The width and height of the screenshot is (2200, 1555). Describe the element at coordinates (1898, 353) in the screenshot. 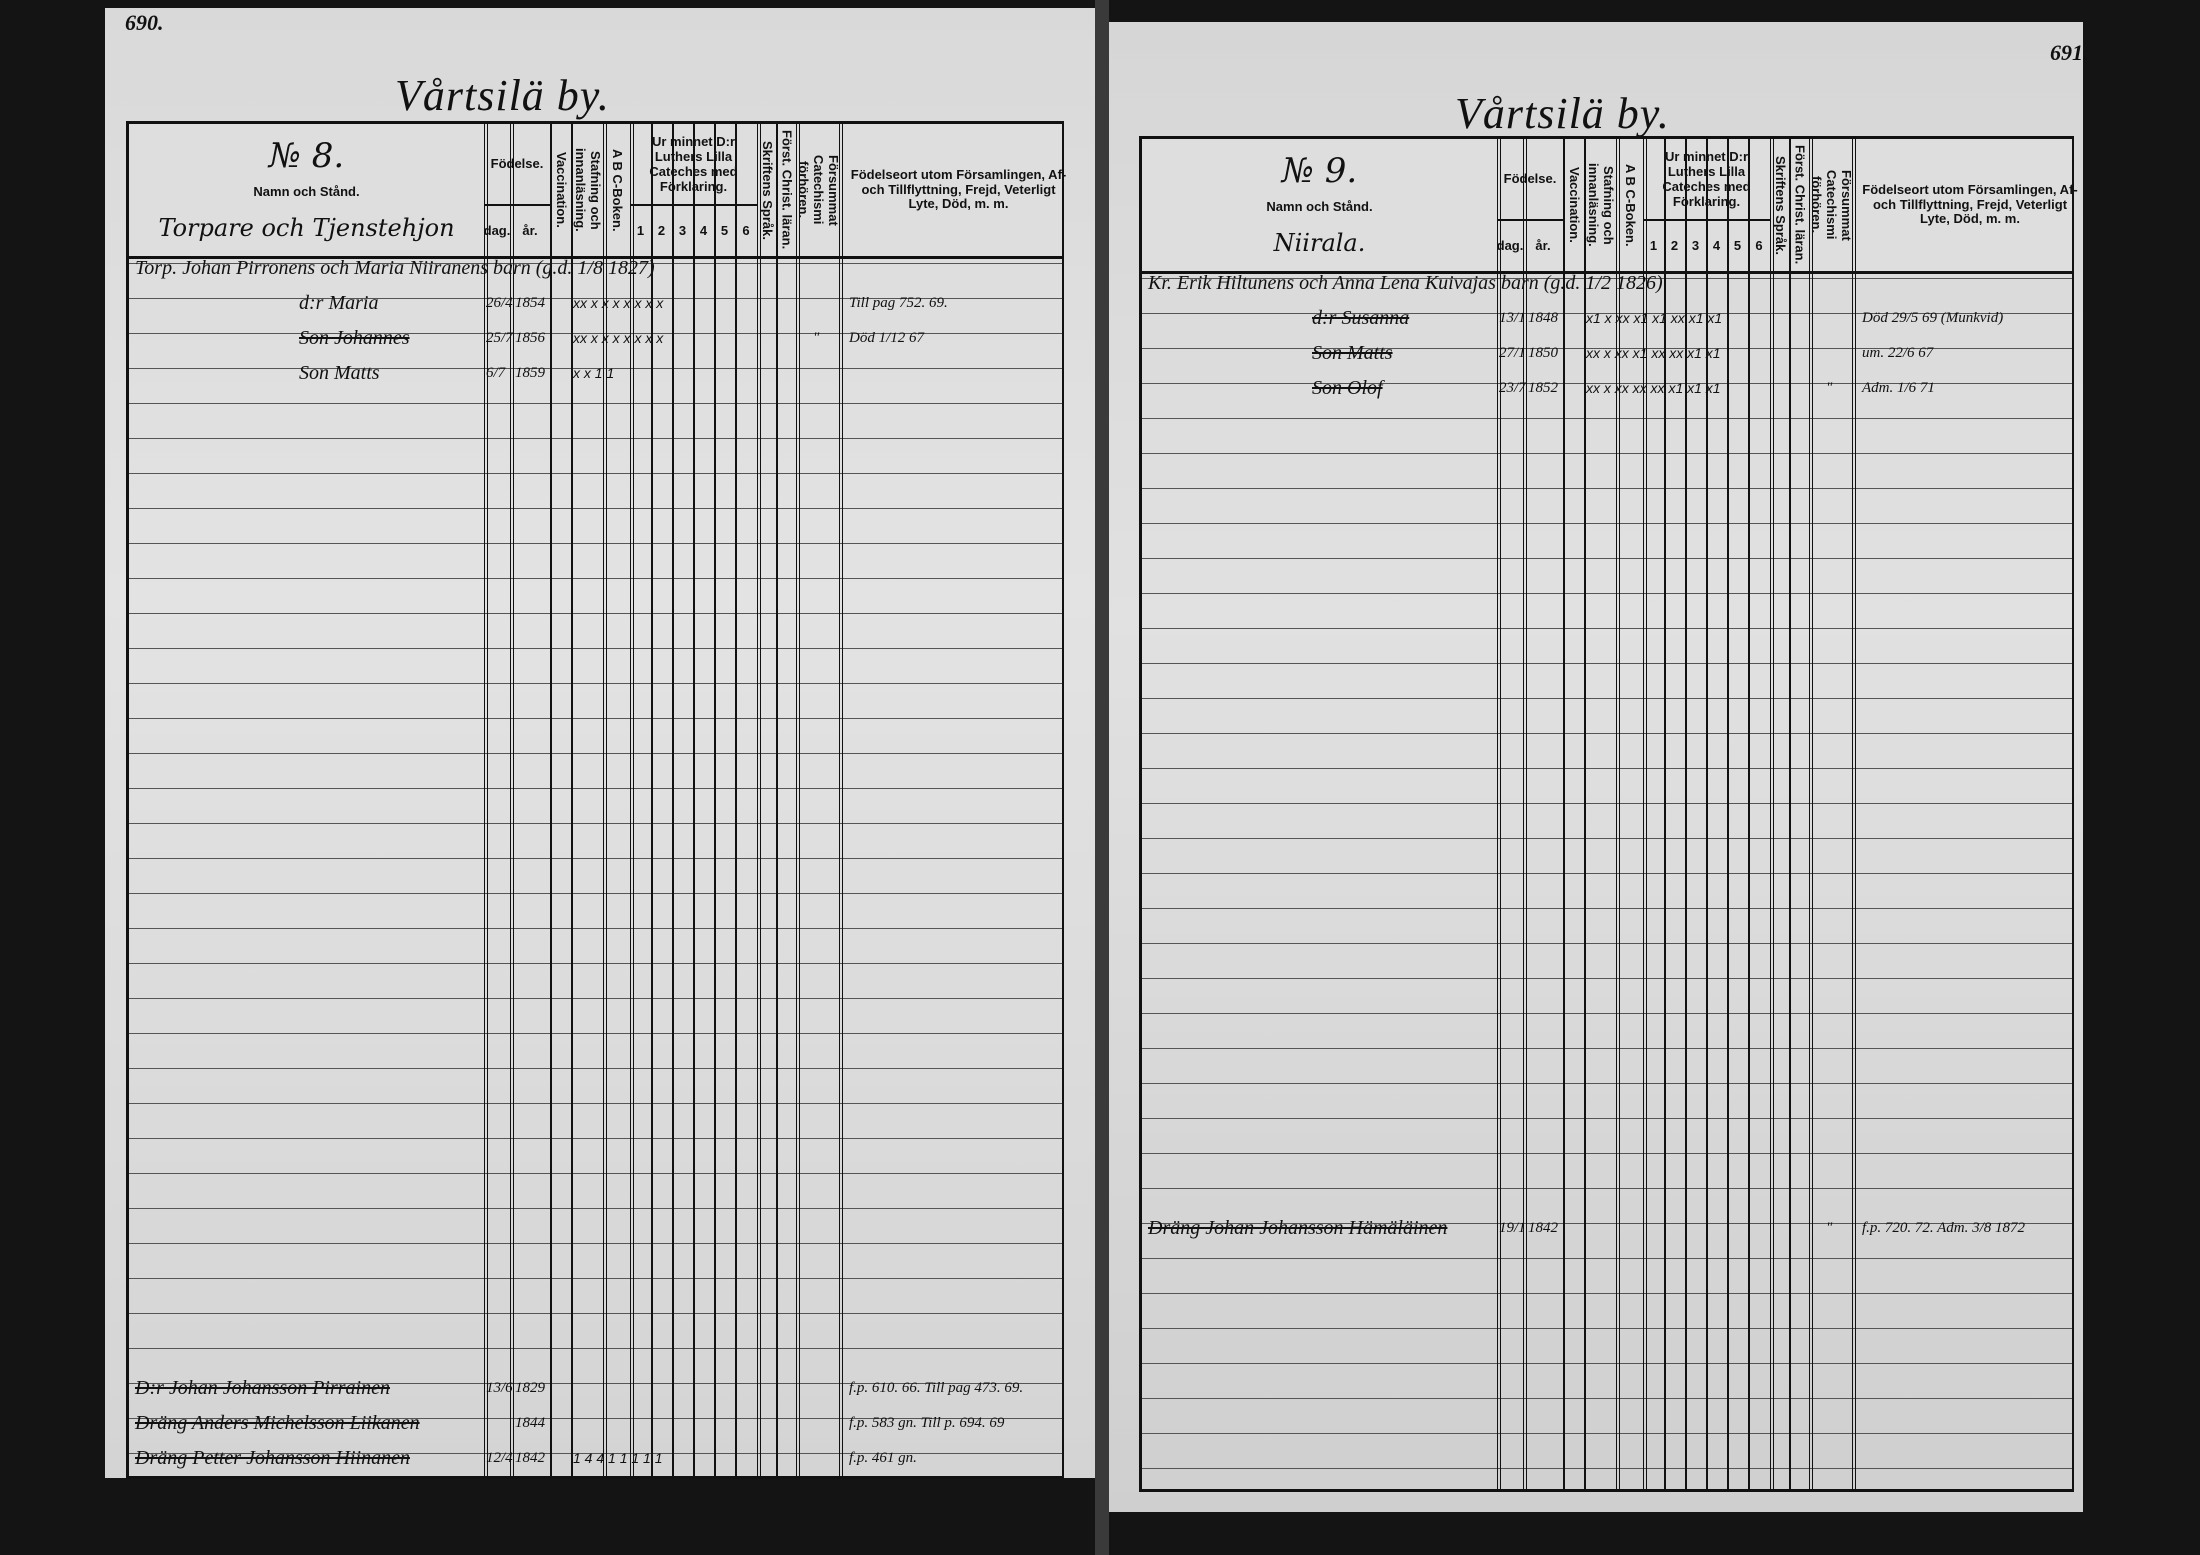

I see `remarks: um. 22/6 67` at that location.